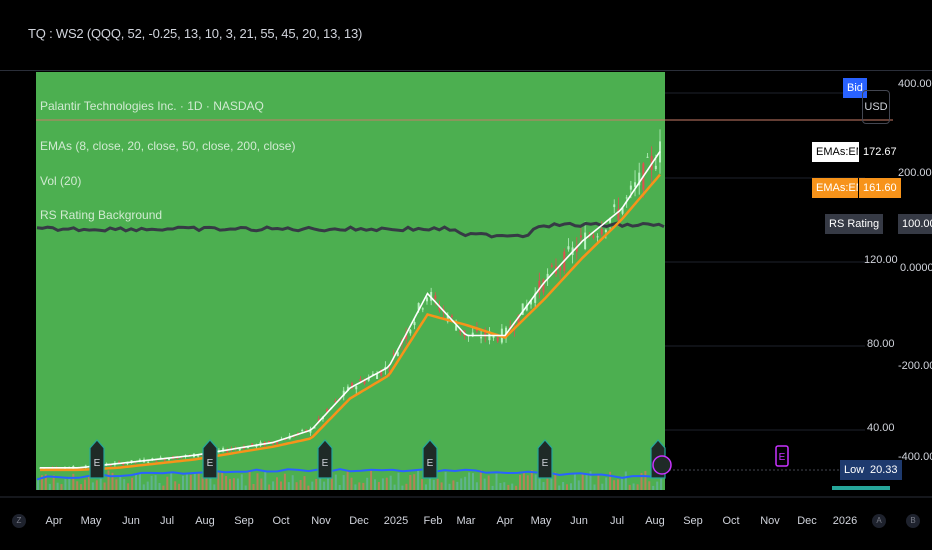 The height and width of the screenshot is (550, 932). I want to click on scroll-left-button: Z, so click(19, 521).